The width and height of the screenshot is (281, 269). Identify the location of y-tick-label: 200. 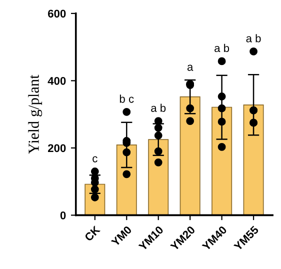
(57, 148).